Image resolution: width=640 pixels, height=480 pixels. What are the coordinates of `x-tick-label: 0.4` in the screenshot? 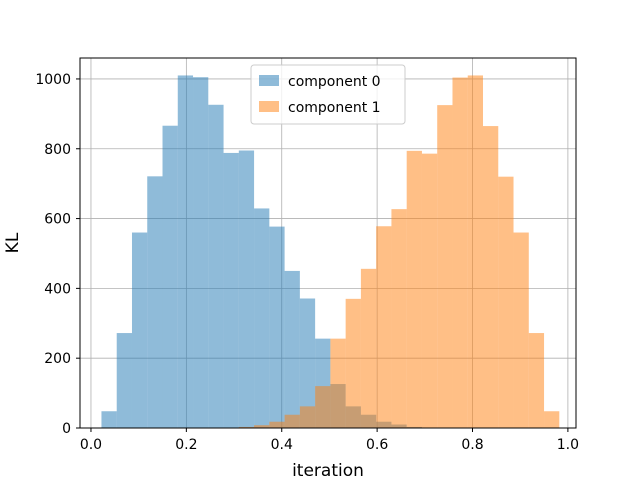 It's located at (282, 445).